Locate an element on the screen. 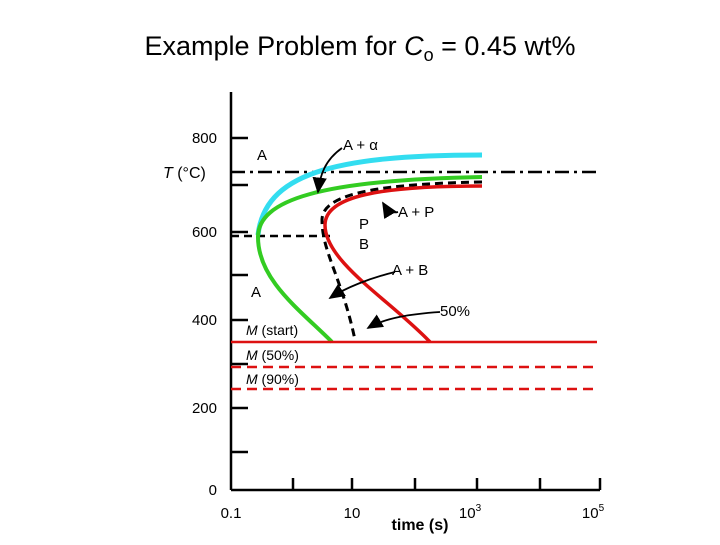 The width and height of the screenshot is (720, 545). callout: A + α is located at coordinates (360, 145).